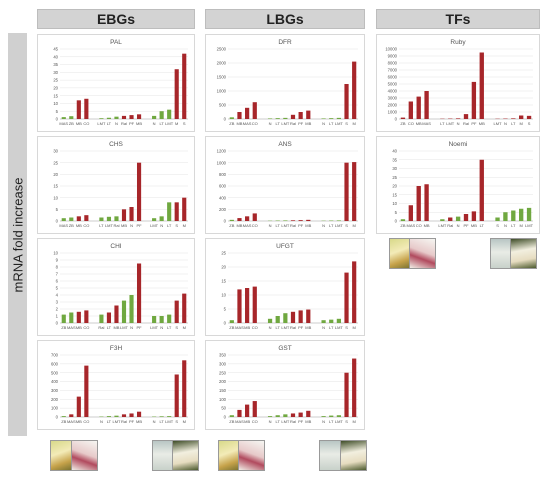  What do you see at coordinates (55, 355) in the screenshot?
I see `y-tick-label: 700` at bounding box center [55, 355].